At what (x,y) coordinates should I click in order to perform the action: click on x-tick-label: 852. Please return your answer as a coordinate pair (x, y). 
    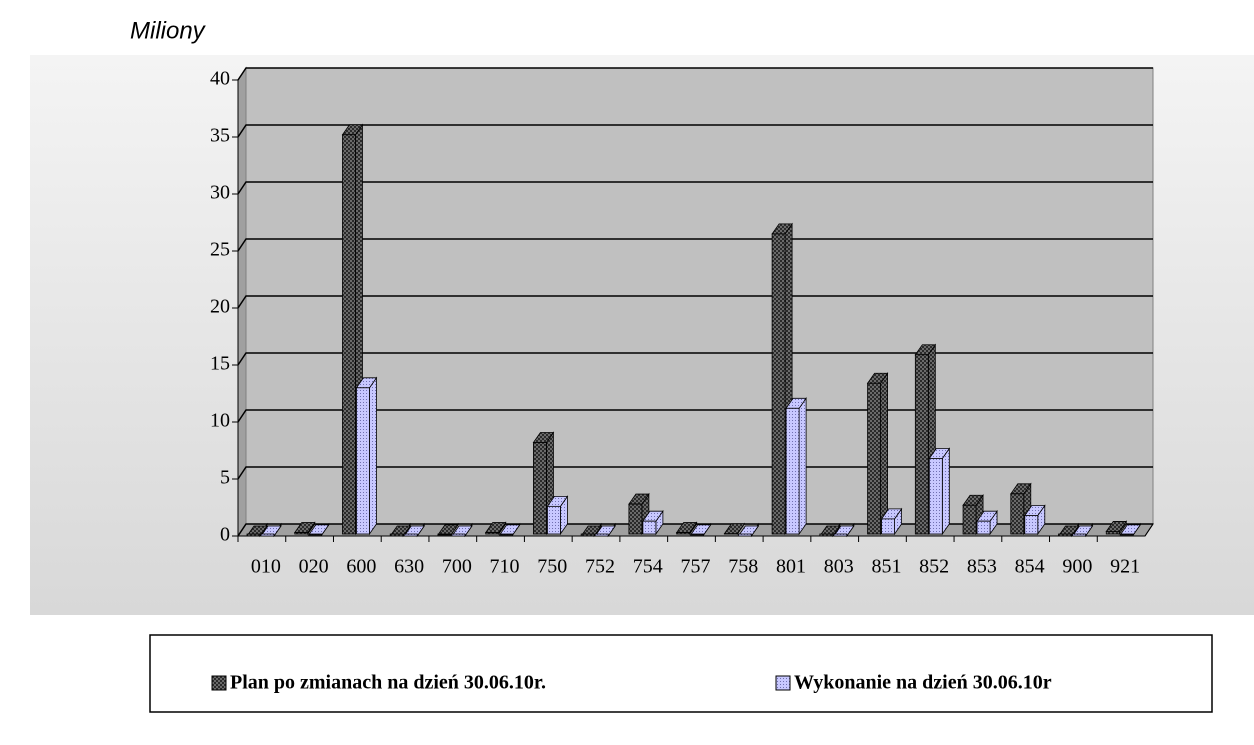
    Looking at the image, I should click on (934, 567).